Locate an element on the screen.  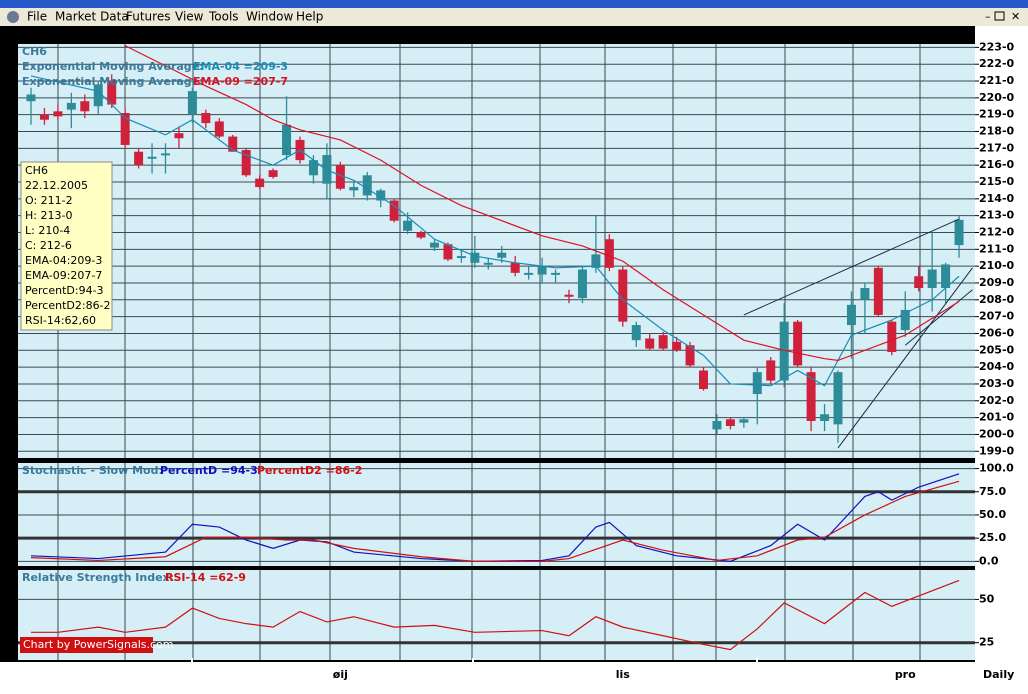
legend-entry: PercentD =94-3 is located at coordinates (209, 470).